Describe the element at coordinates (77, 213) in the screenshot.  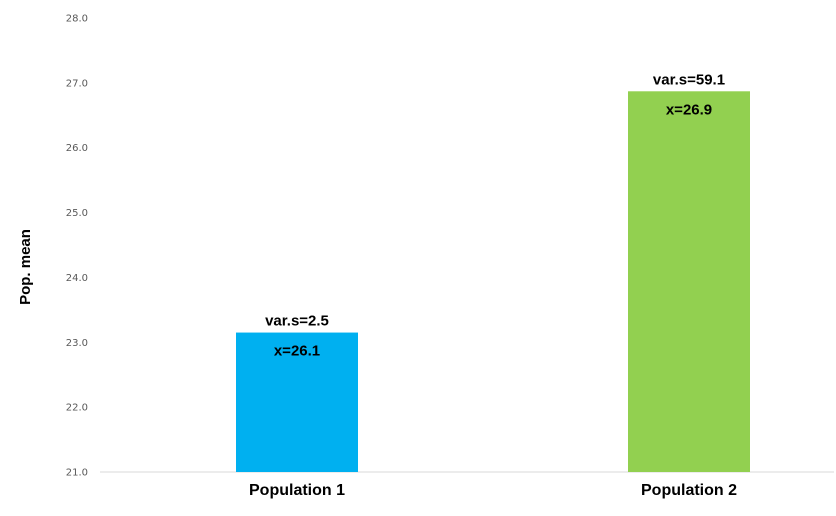
I see `y-tick-label: 25.0` at that location.